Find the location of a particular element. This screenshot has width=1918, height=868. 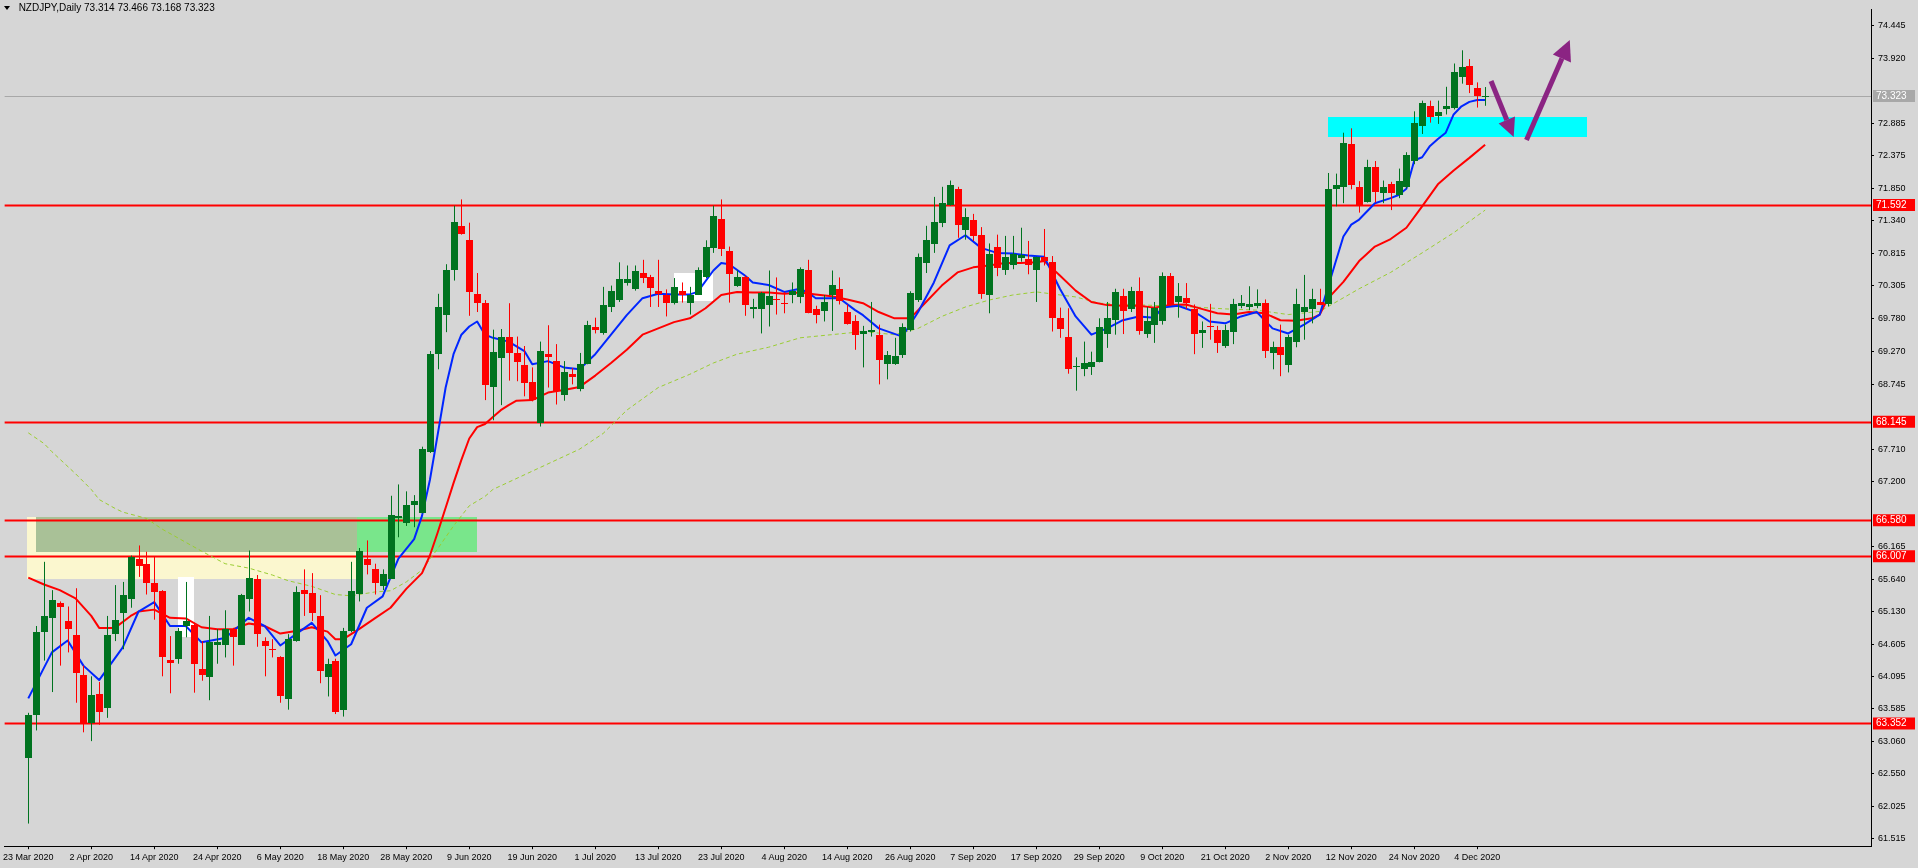

y-tick-label: 61.515 is located at coordinates (1892, 838).